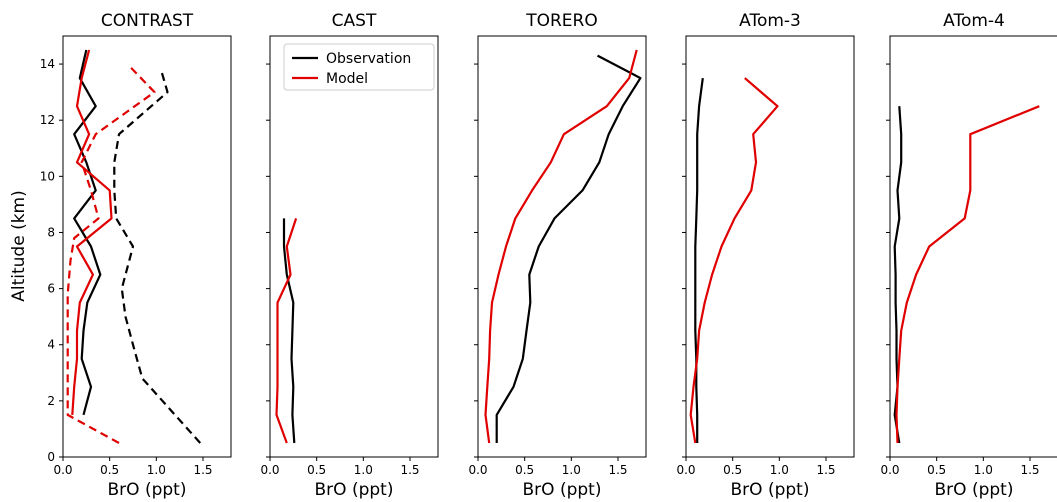 The image size is (1057, 502). Describe the element at coordinates (51, 345) in the screenshot. I see `y-tick-label: 4` at that location.